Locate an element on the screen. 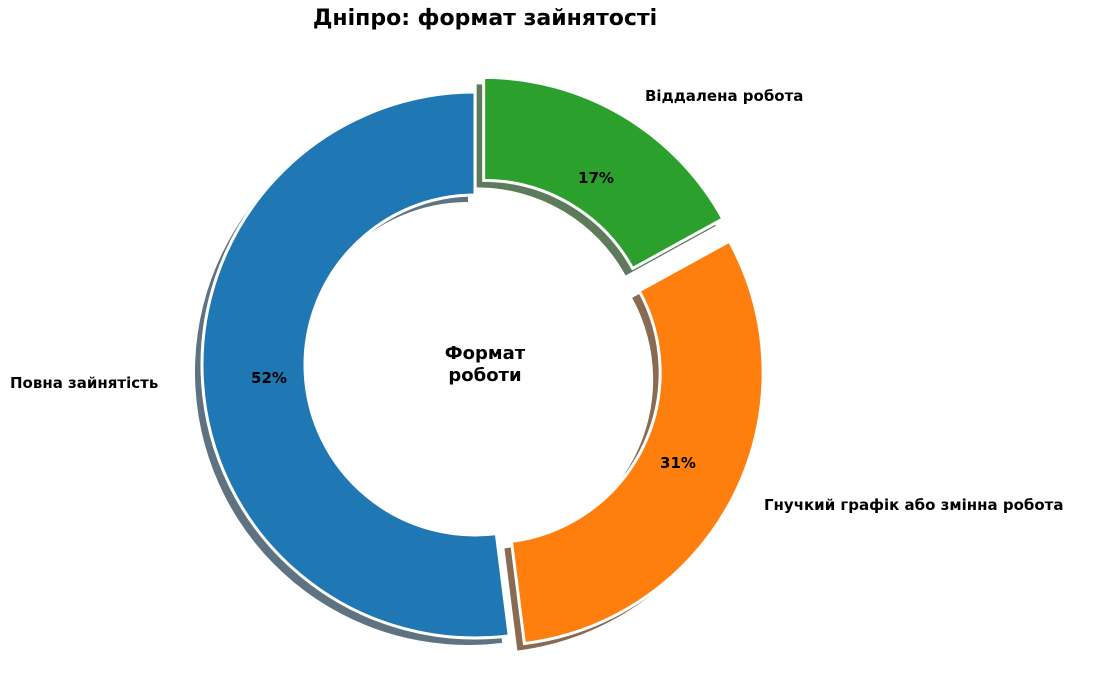 Image resolution: width=1104 pixels, height=680 pixels. slice-pct-remote: 17% is located at coordinates (596, 178).